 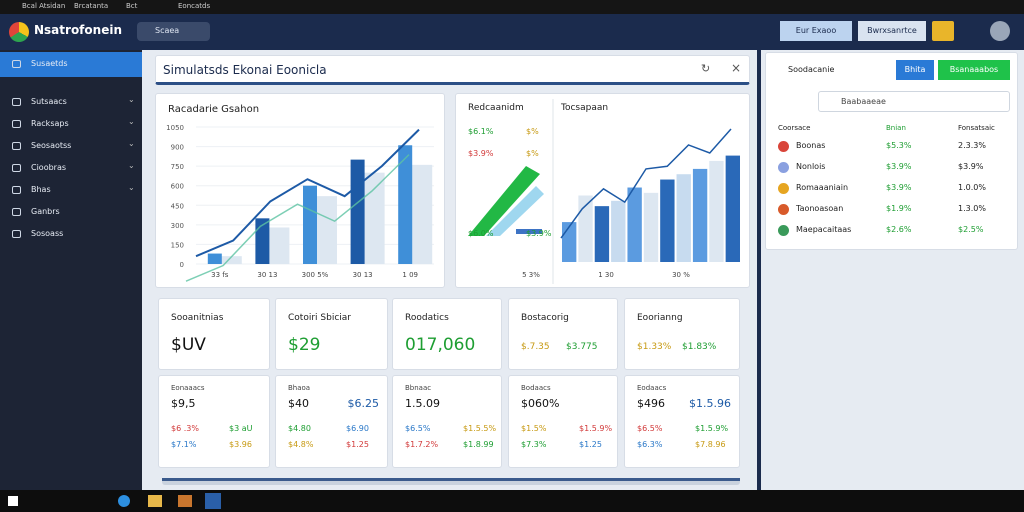 What do you see at coordinates (422, 444) in the screenshot?
I see `kpi-small: $1.7.2%` at bounding box center [422, 444].